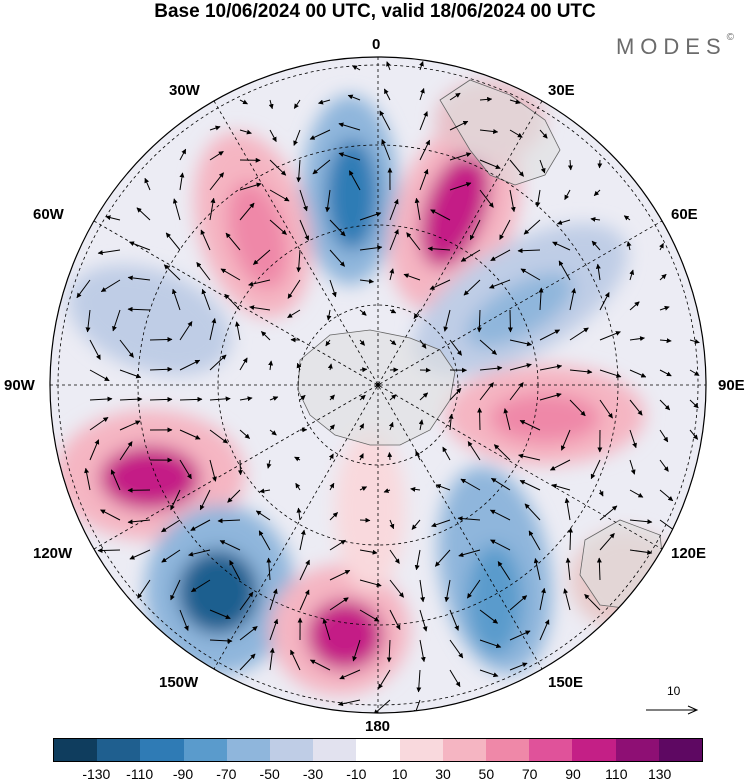 This screenshot has width=750, height=783. I want to click on colorbar-tick-label: 130, so click(659, 774).